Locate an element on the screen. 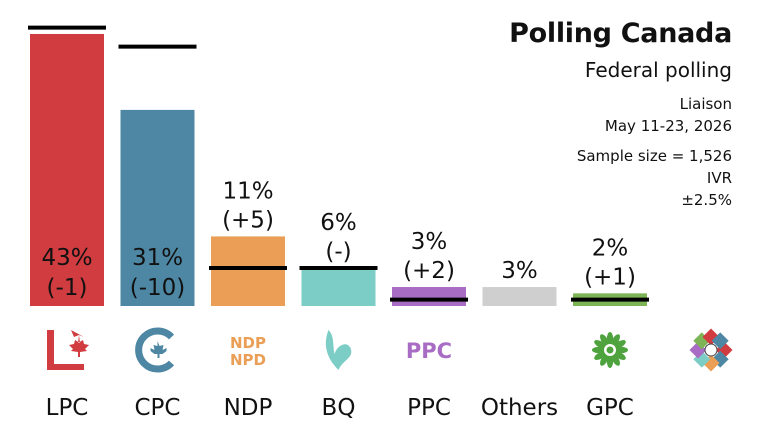 The height and width of the screenshot is (439, 760). category-label-ndp: NDP is located at coordinates (248, 408).